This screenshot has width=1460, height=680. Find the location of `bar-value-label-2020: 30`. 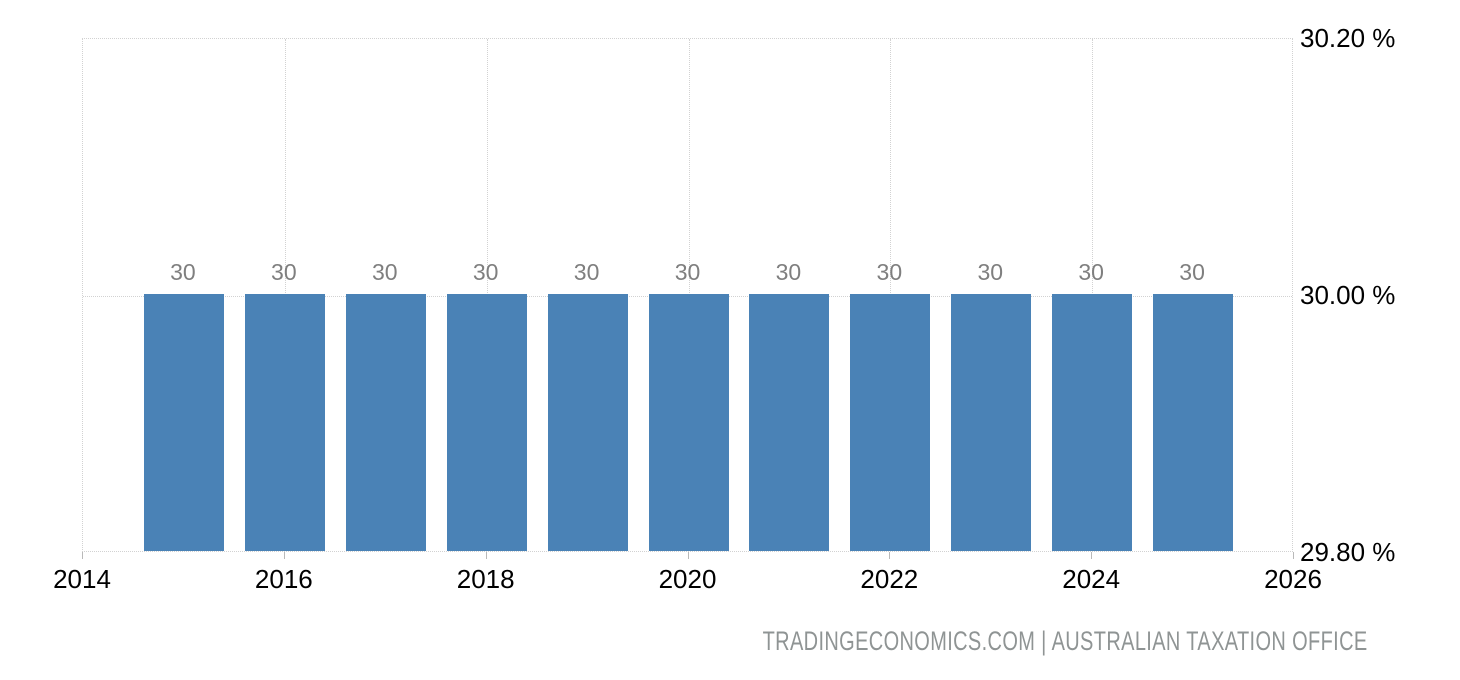

bar-value-label-2020: 30 is located at coordinates (687, 272).